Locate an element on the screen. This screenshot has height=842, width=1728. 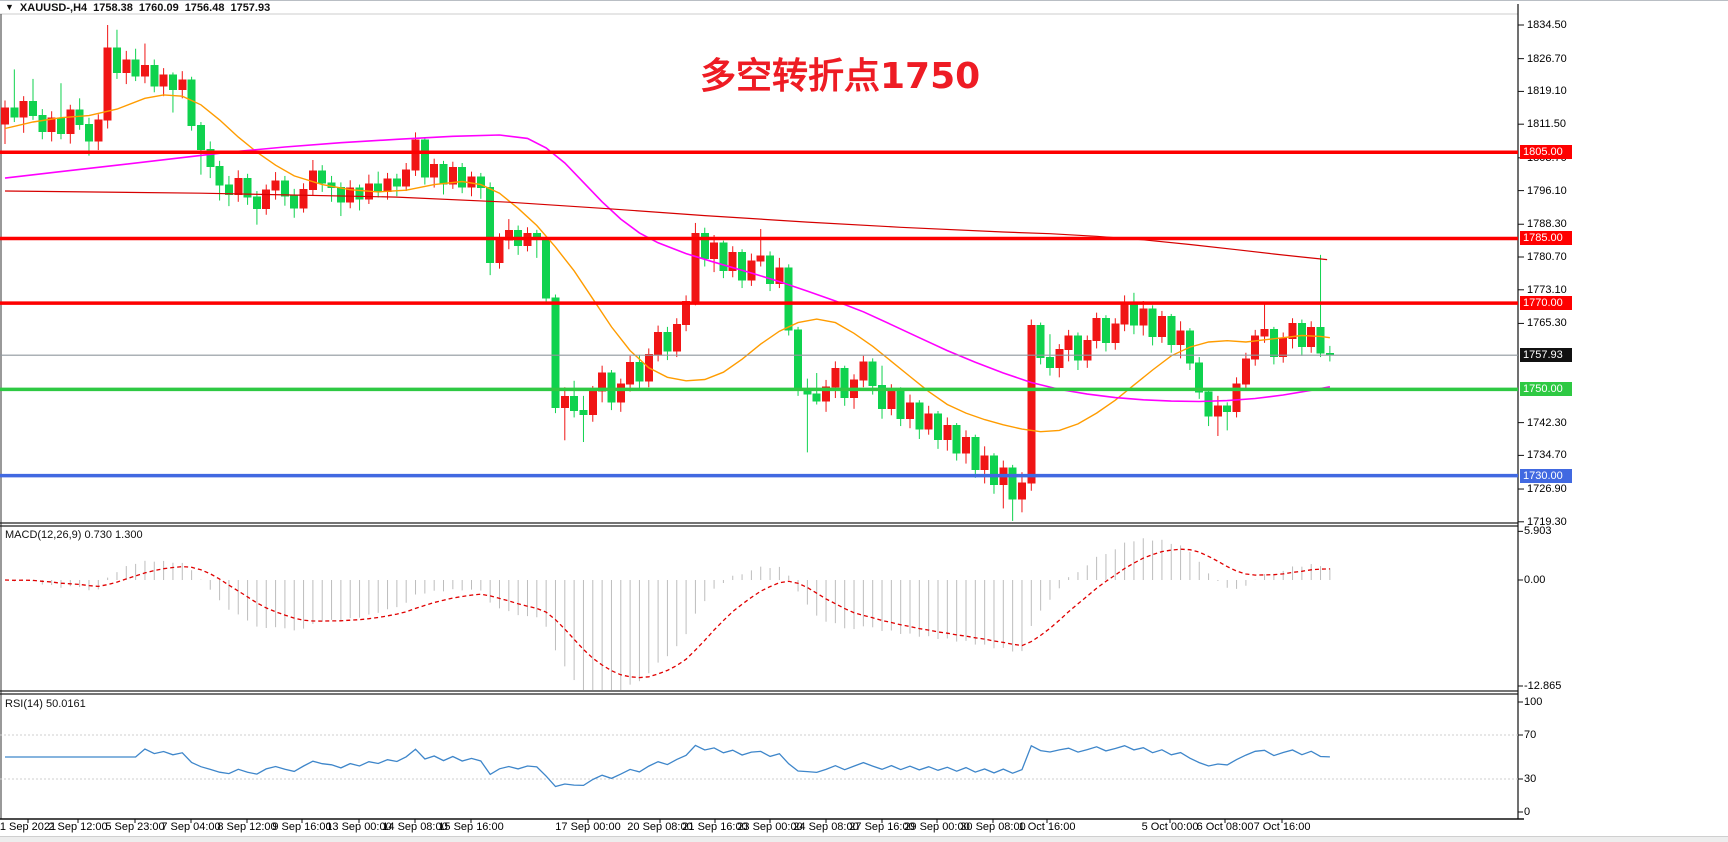
rsi-layer is located at coordinates (759, 761).